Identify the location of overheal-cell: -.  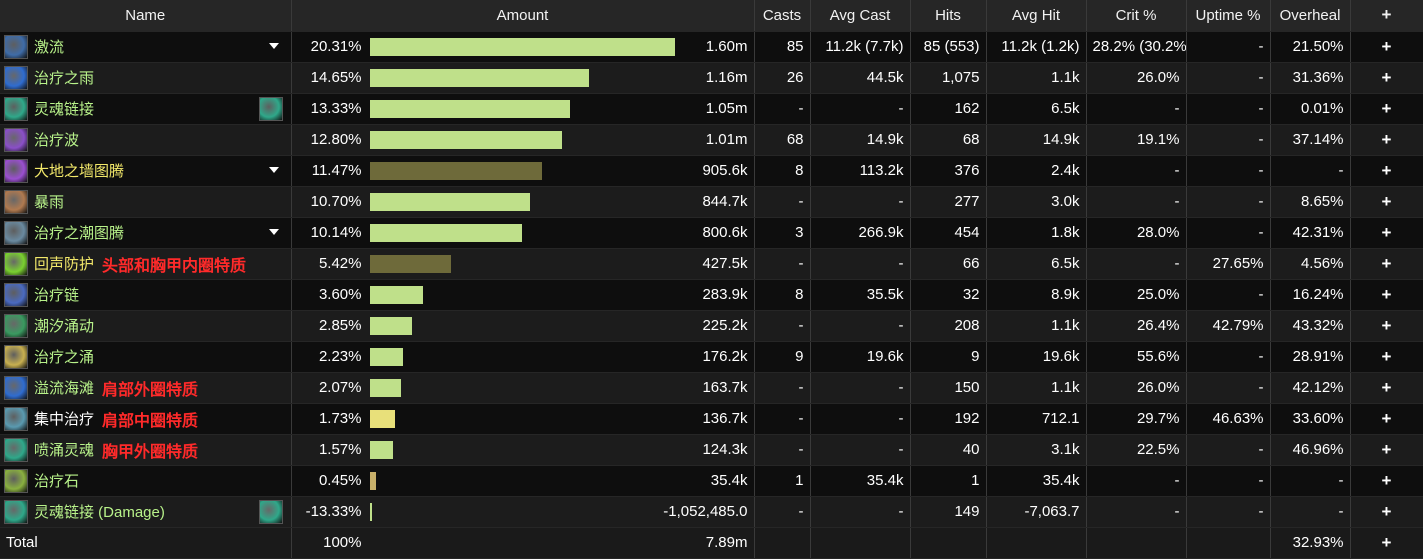
(1310, 171).